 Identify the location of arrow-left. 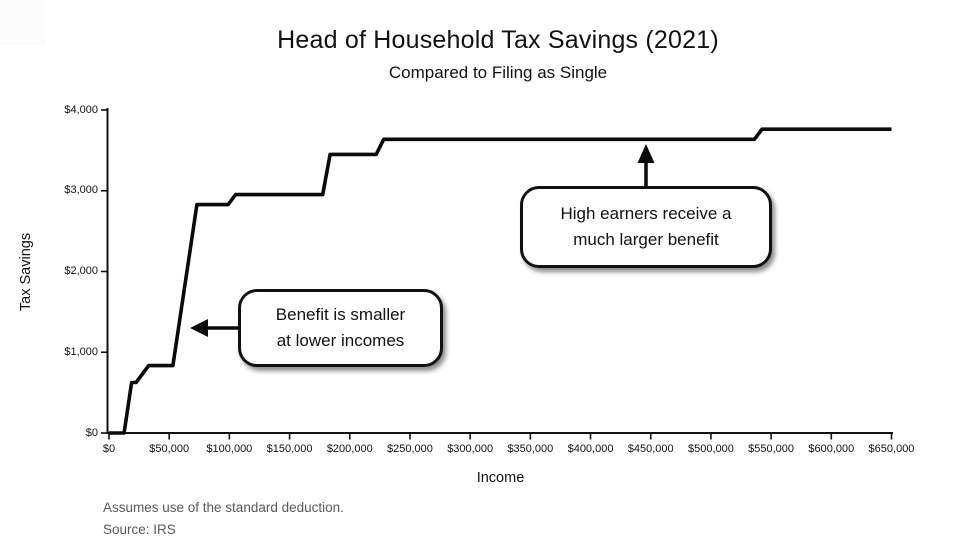
(215, 328).